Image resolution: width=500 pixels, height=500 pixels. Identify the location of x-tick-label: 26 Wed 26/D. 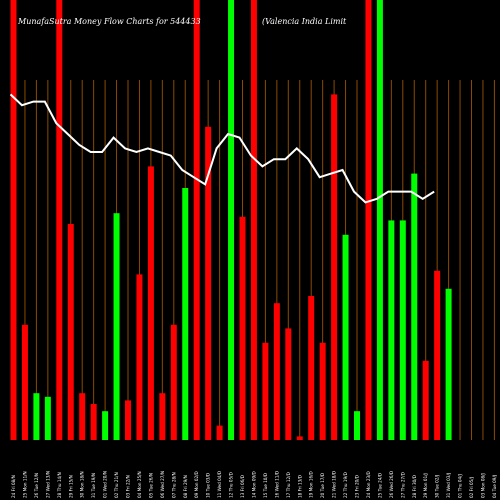
(391, 484).